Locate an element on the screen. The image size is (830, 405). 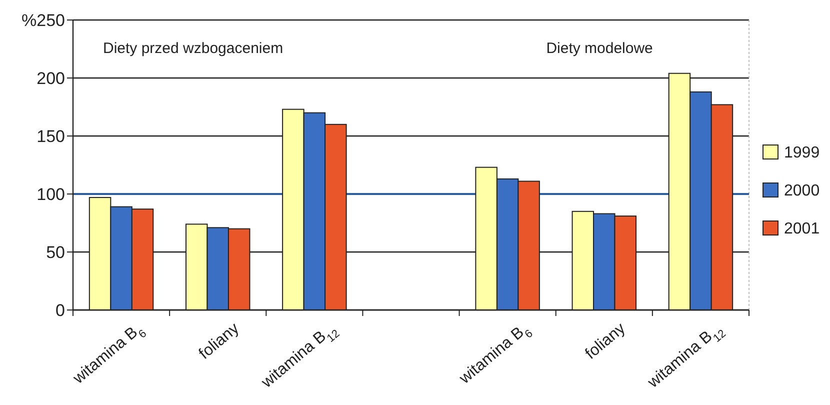
annotation: Diety modelowe is located at coordinates (599, 48).